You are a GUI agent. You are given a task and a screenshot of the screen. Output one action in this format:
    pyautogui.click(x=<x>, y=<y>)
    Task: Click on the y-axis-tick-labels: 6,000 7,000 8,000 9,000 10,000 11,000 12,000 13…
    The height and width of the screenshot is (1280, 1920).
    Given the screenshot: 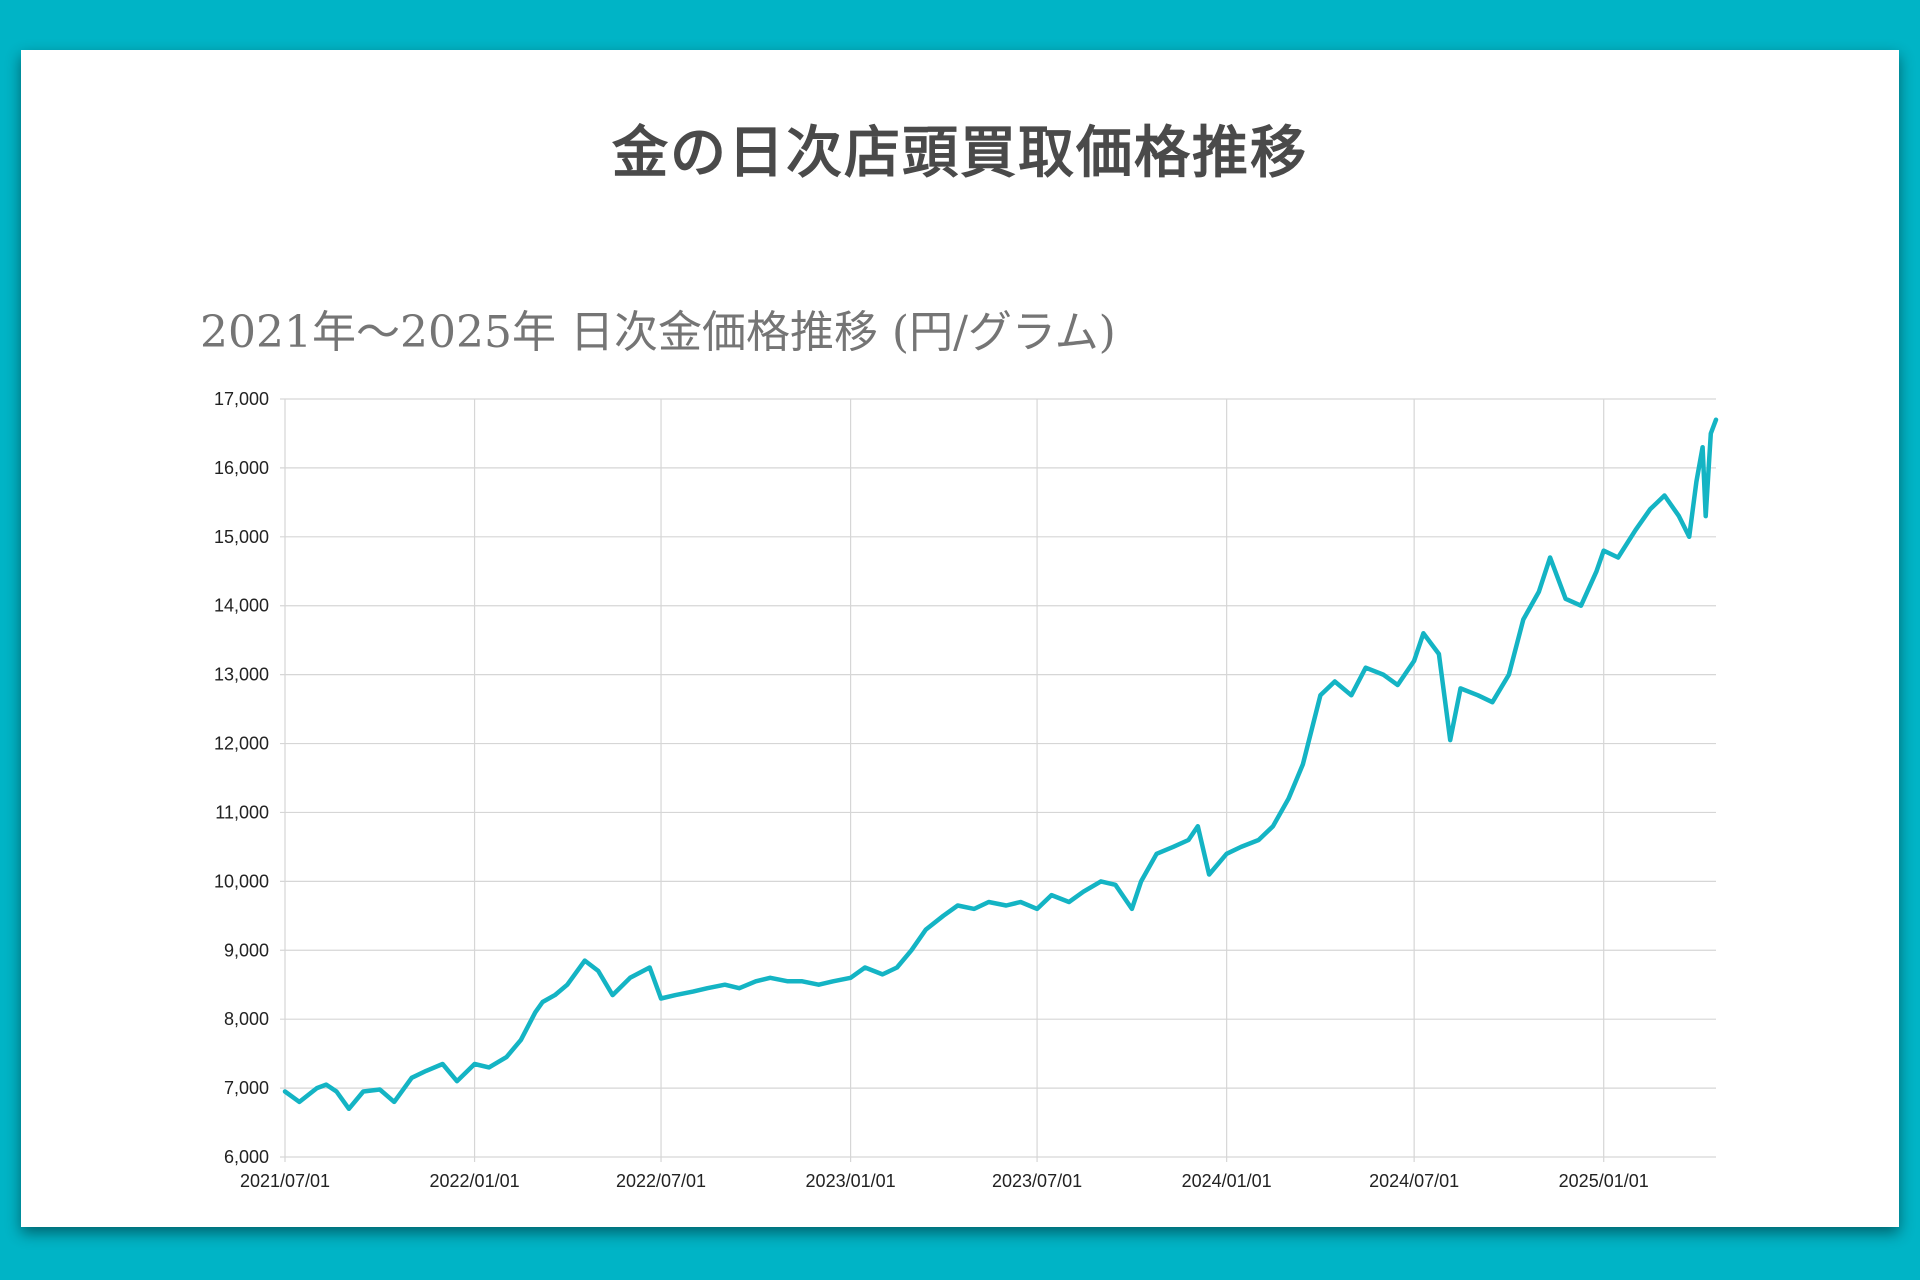 What is the action you would take?
    pyautogui.click(x=241, y=778)
    